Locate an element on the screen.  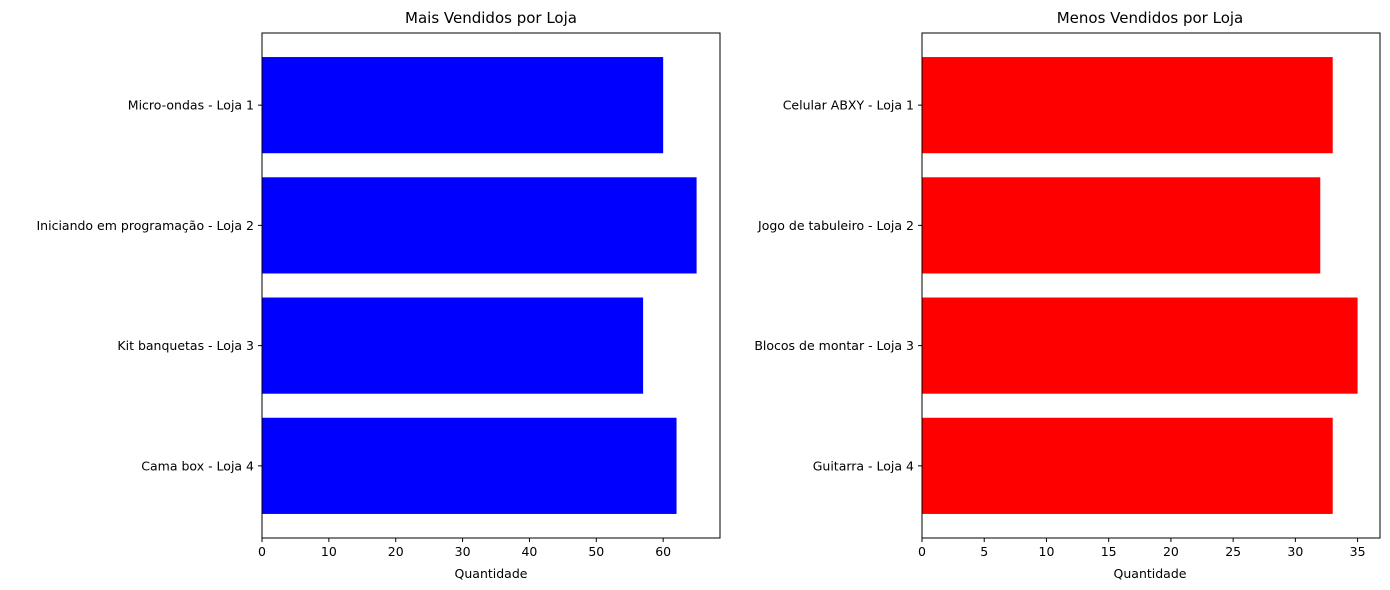
x-tick-label: 5 is located at coordinates (984, 551).